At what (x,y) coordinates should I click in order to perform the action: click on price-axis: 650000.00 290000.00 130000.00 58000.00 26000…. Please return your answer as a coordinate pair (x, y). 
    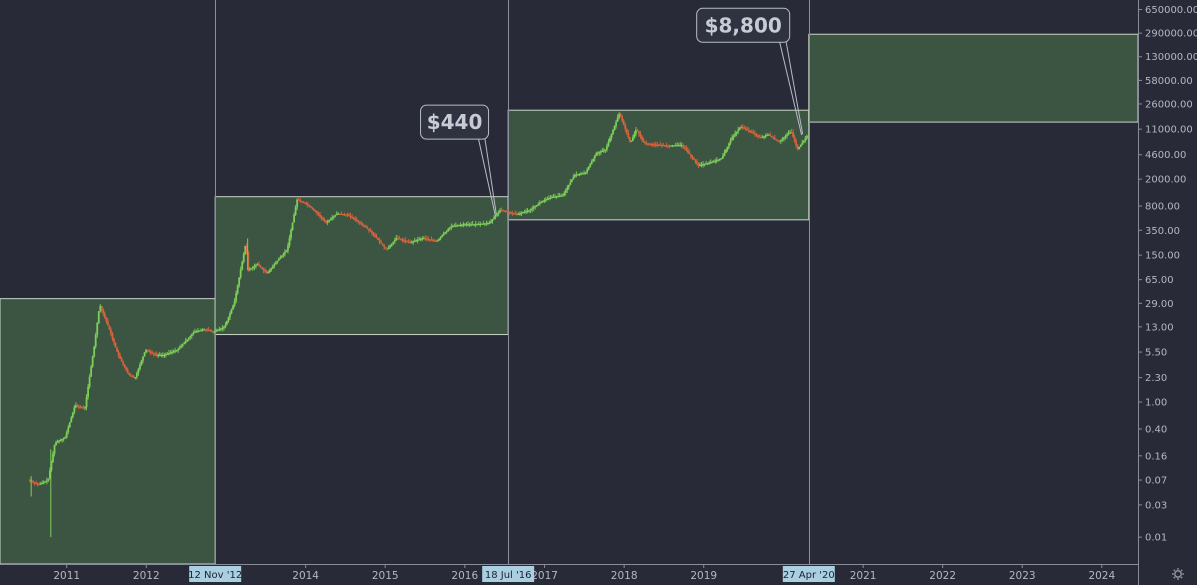
    Looking at the image, I should click on (1167, 274).